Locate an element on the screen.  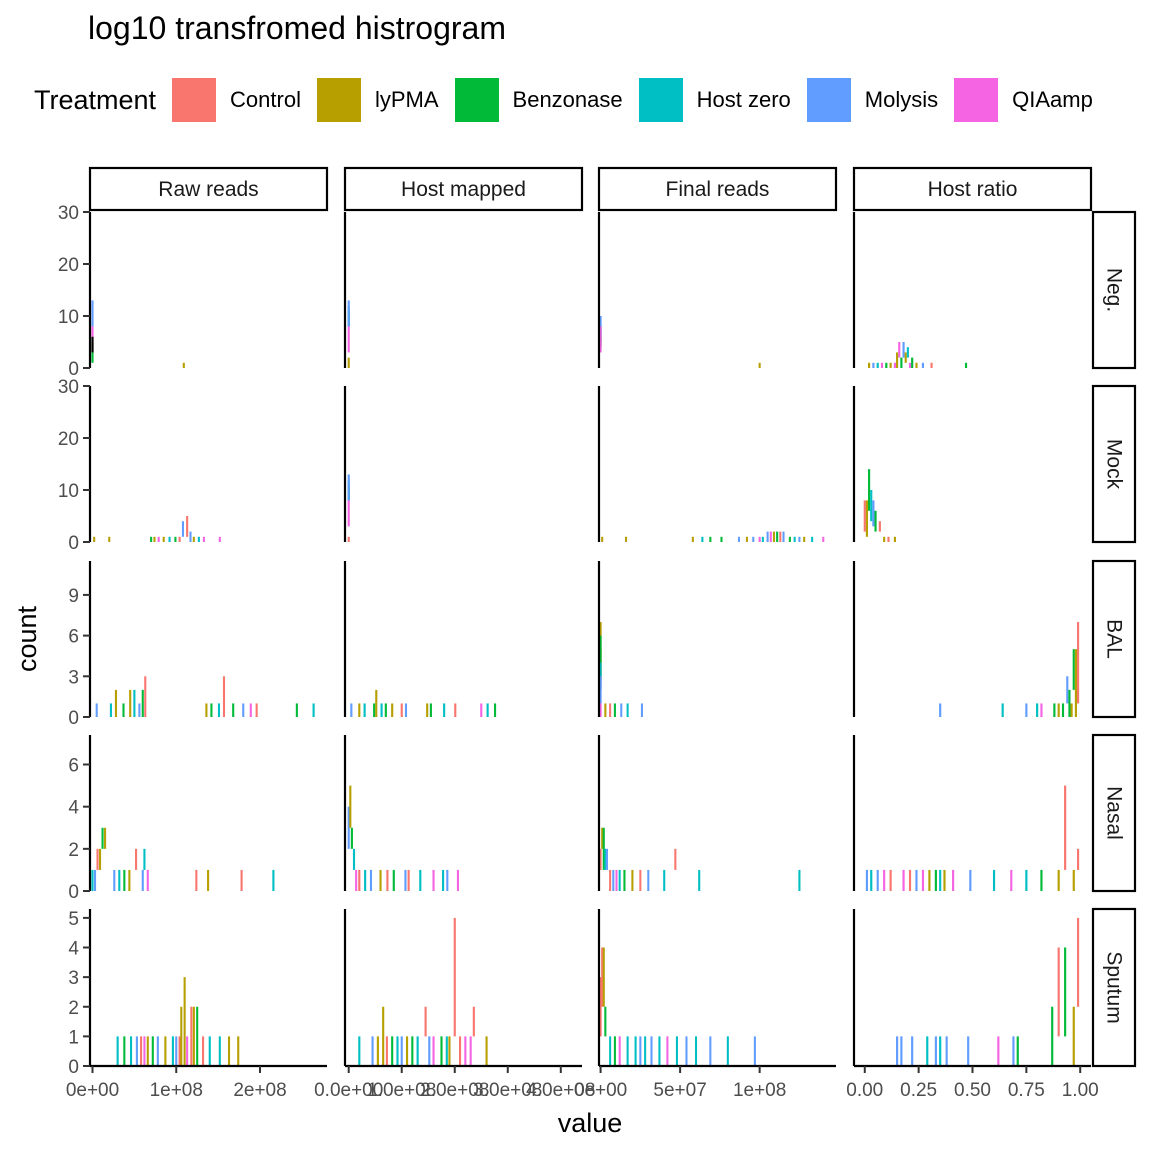
y-tick-label: 30 is located at coordinates (68, 387).